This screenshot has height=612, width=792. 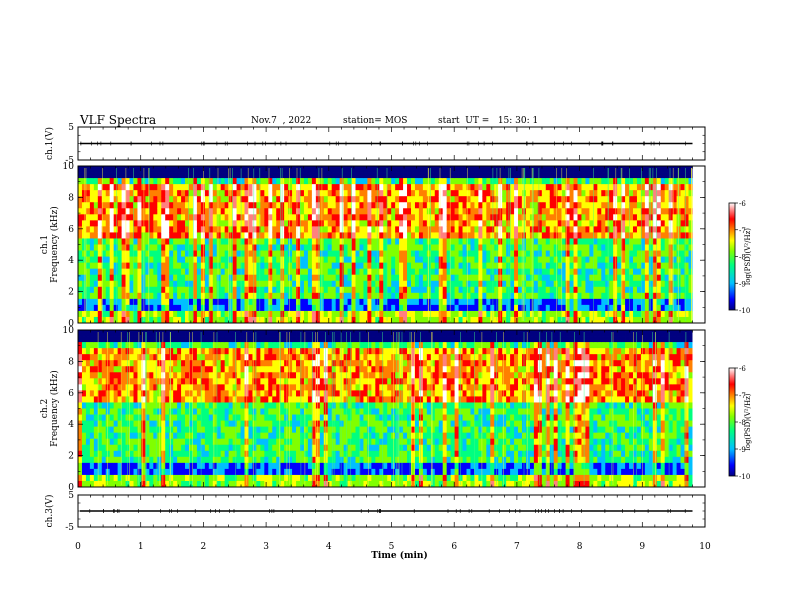 I want to click on start-ut-label: start UT = 15: 30: 1, so click(x=488, y=121).